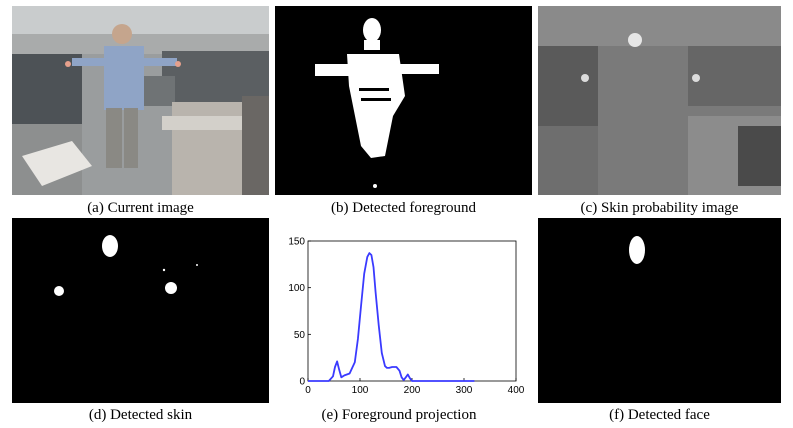 This screenshot has height=428, width=793. I want to click on caption-e: (e) Foreground projection, so click(399, 415).